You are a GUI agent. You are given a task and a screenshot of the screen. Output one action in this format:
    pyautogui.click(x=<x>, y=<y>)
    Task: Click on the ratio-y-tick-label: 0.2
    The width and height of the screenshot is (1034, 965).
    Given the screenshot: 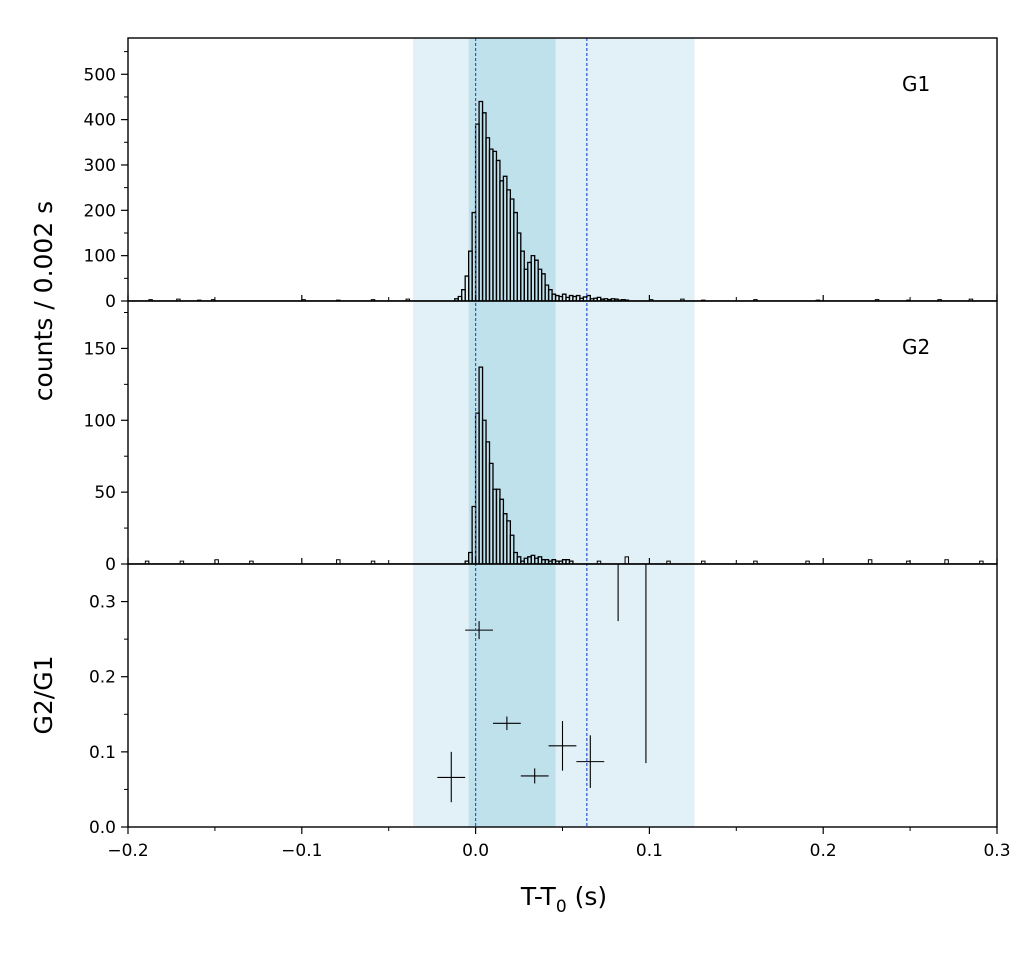 What is the action you would take?
    pyautogui.click(x=102, y=678)
    